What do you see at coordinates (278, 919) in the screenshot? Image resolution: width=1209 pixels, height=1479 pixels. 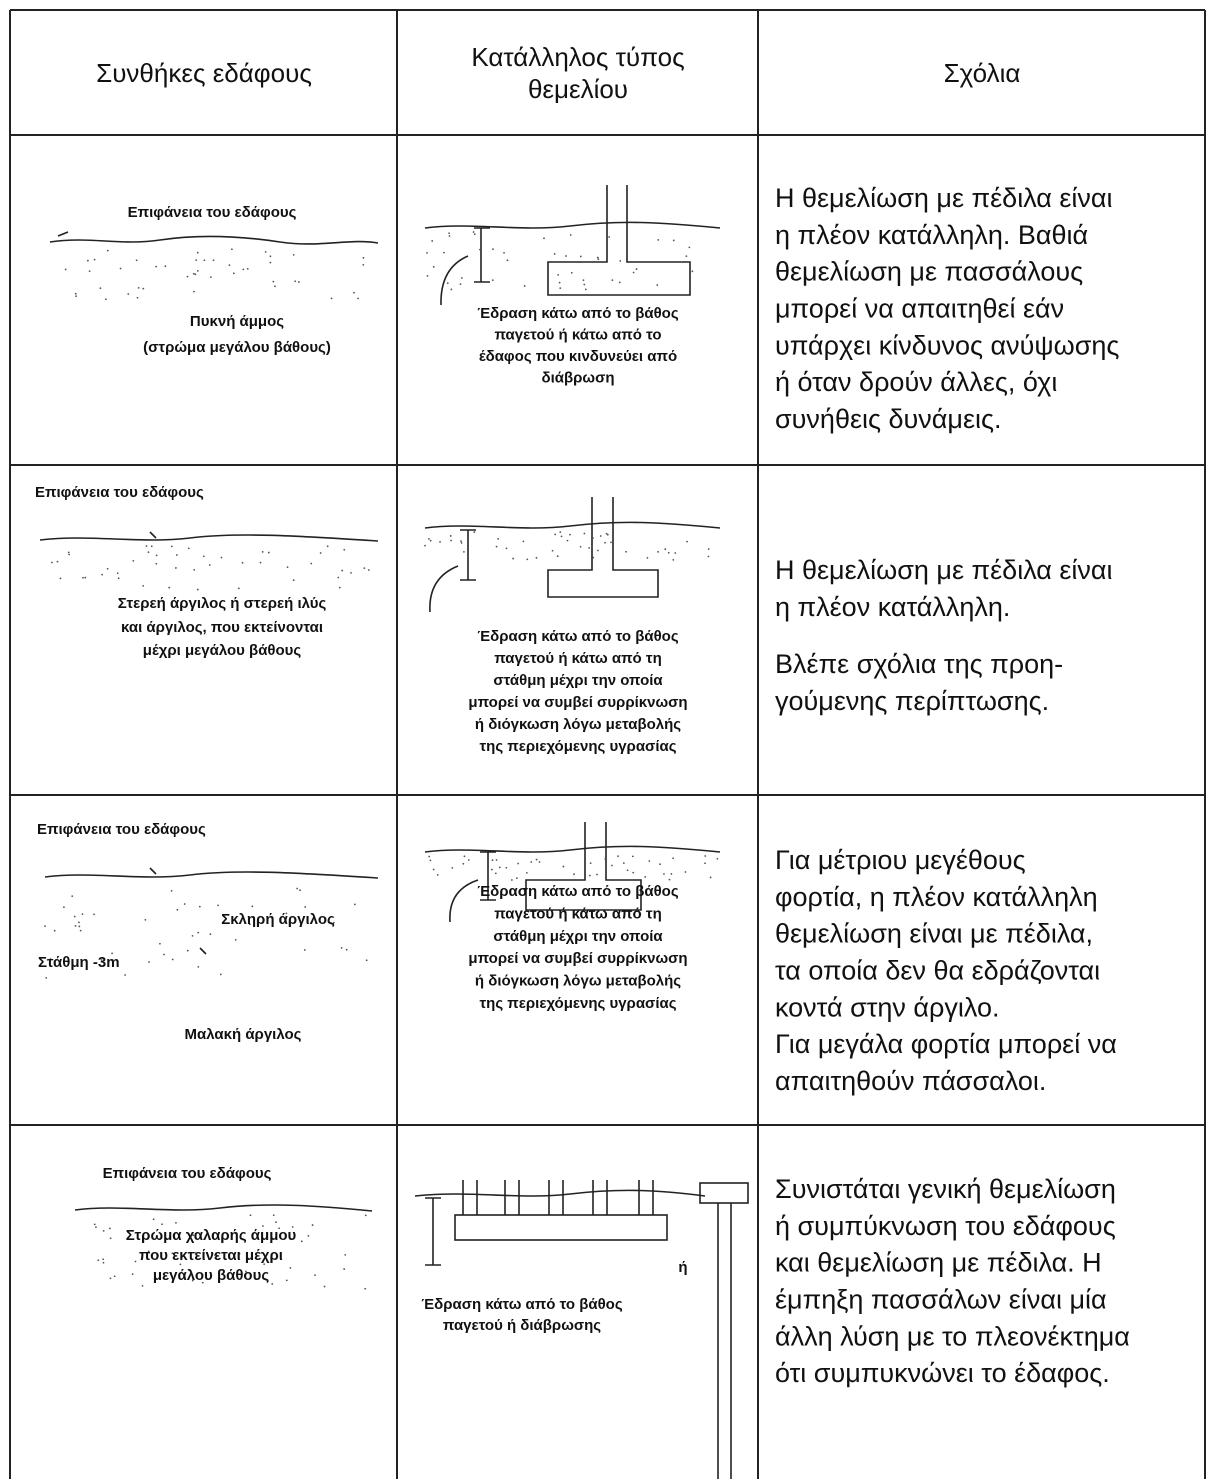 I see `soil-label: Σκληρή άργιλος` at bounding box center [278, 919].